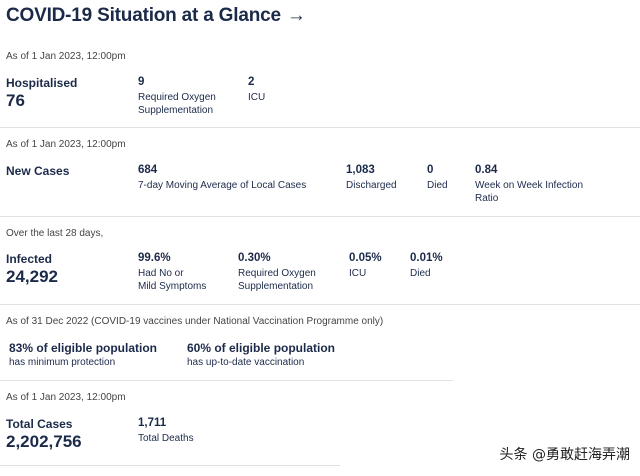 The height and width of the screenshot is (476, 640). I want to click on hospitalised-value: 76, so click(15, 100).